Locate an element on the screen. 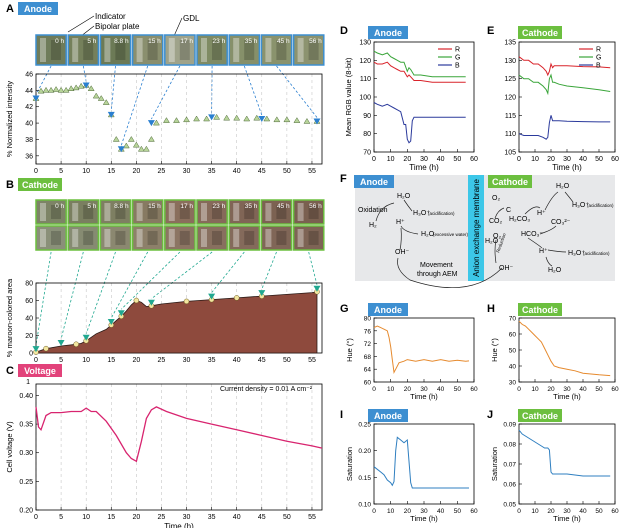  cathode-c: C is located at coordinates (508, 210).